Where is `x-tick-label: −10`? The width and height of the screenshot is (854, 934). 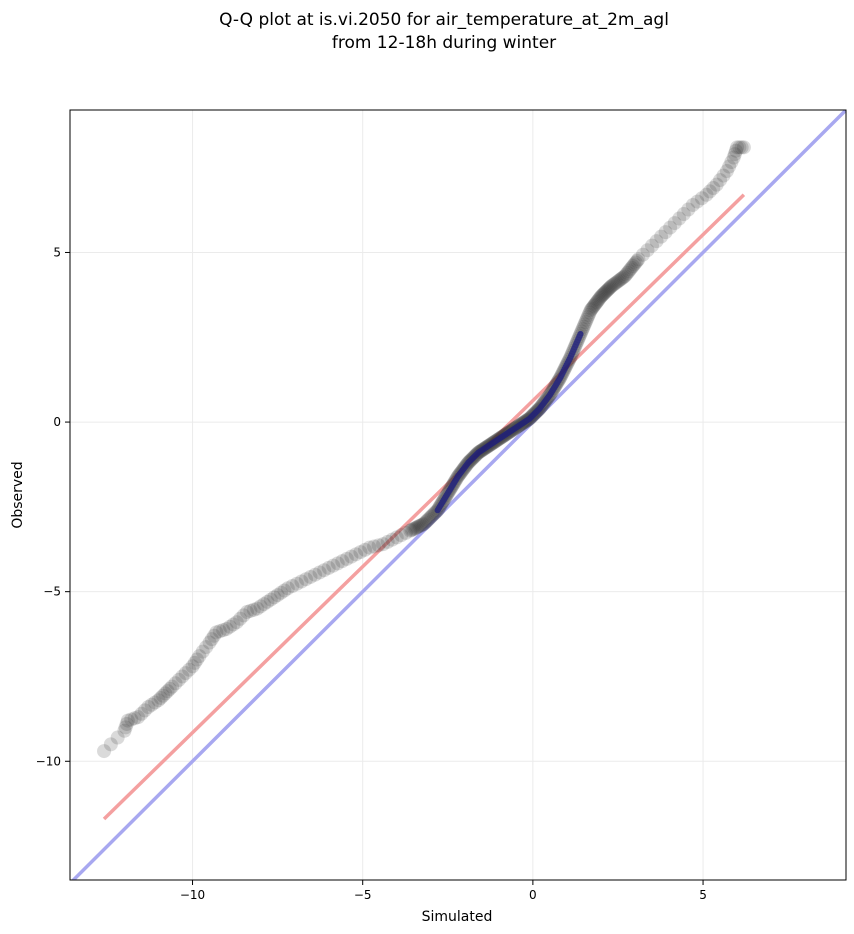 x-tick-label: −10 is located at coordinates (192, 895).